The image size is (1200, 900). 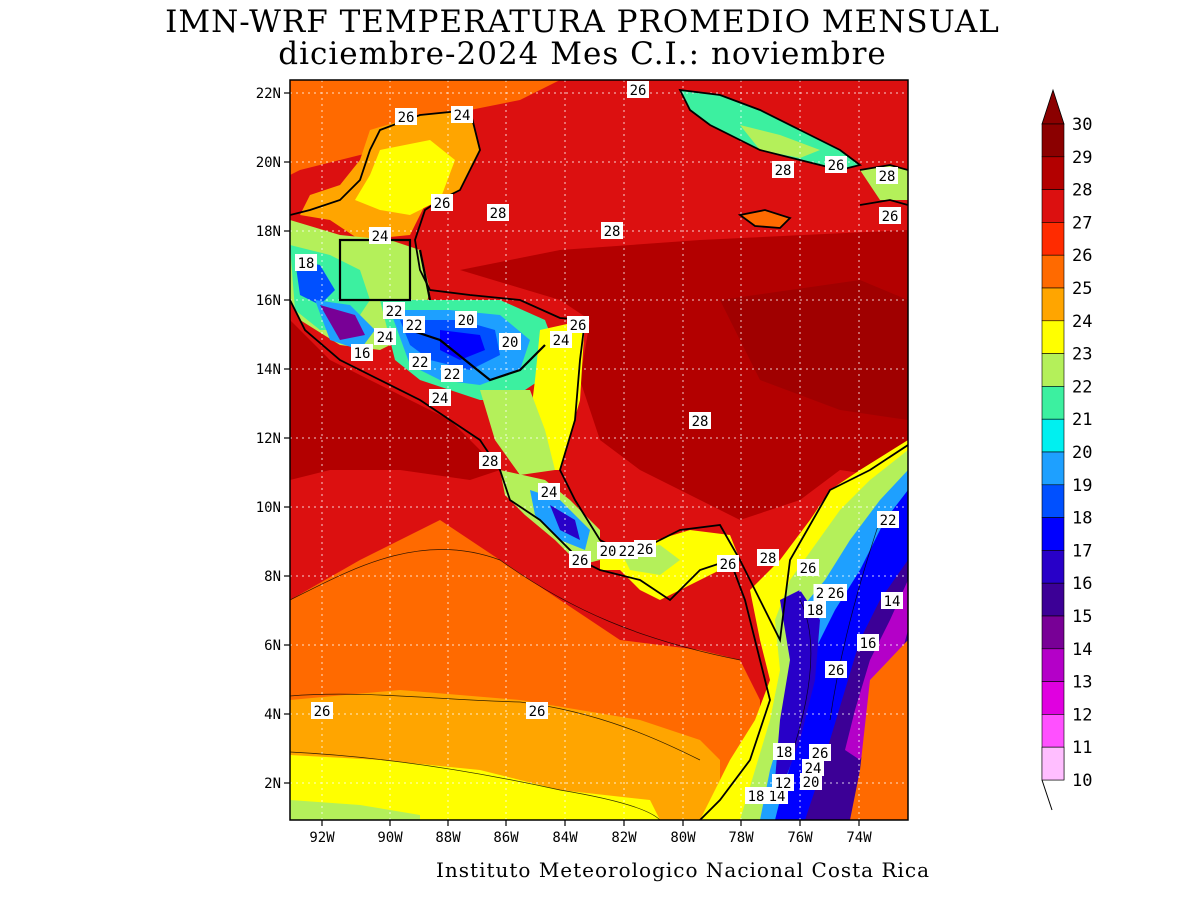 What do you see at coordinates (1082, 420) in the screenshot?
I see `colorbar-level-label: 21` at bounding box center [1082, 420].